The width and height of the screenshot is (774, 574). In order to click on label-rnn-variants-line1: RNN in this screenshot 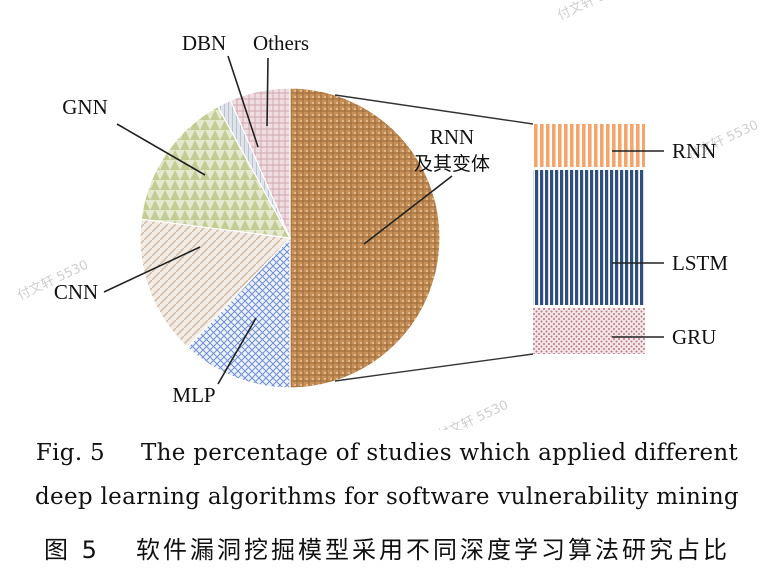, I will do `click(452, 137)`.